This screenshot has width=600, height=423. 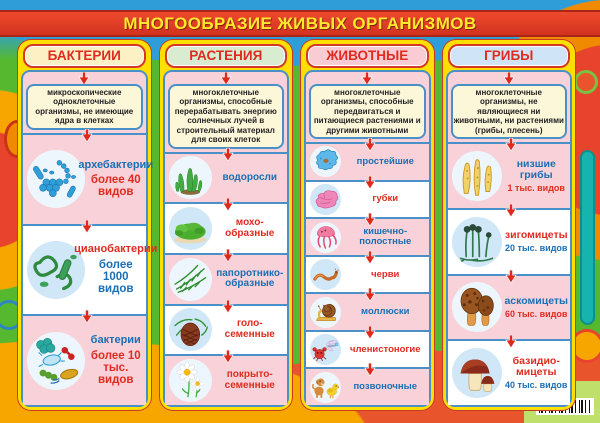 What do you see at coordinates (537, 176) in the screenshot?
I see `row-texts: низшие грибы 1 тыс. видов` at bounding box center [537, 176].